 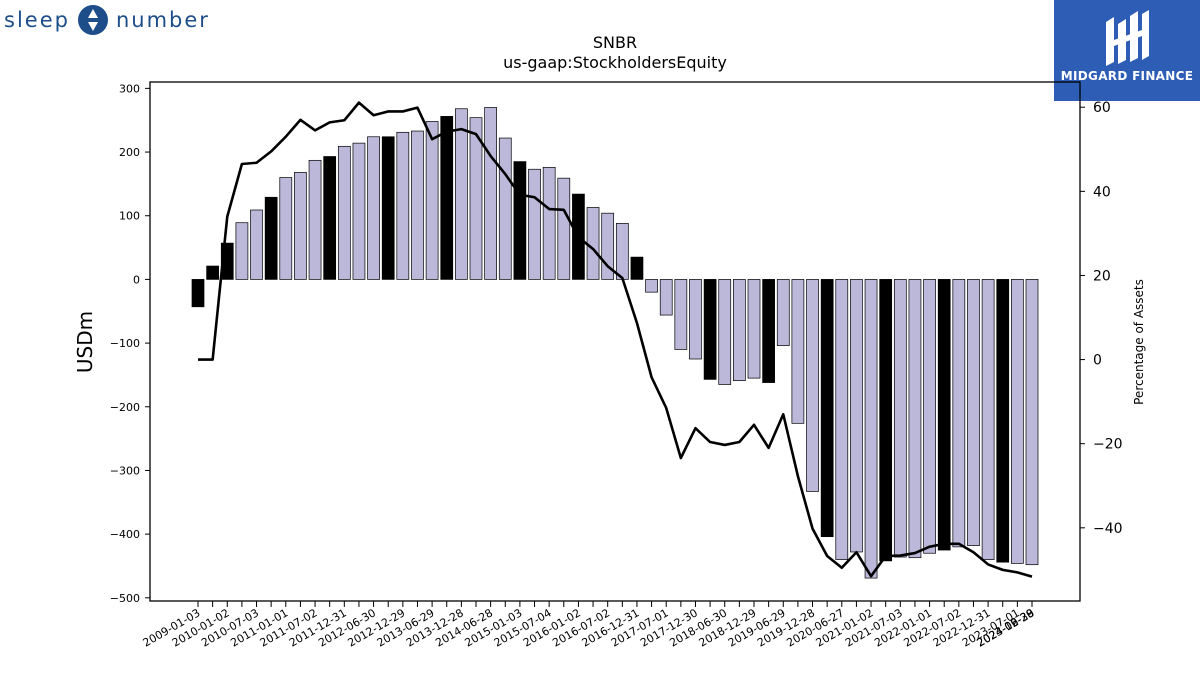 What do you see at coordinates (1108, 445) in the screenshot?
I see `y2-tick-label: −20` at bounding box center [1108, 445].